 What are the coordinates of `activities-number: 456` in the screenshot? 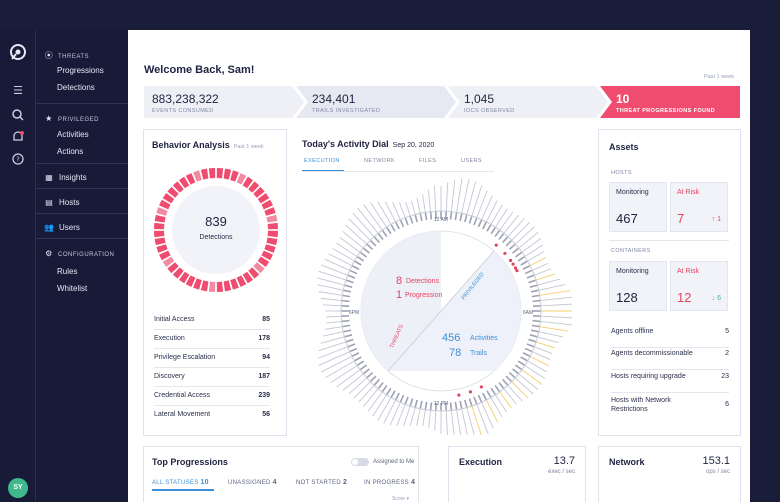 It's located at (451, 338).